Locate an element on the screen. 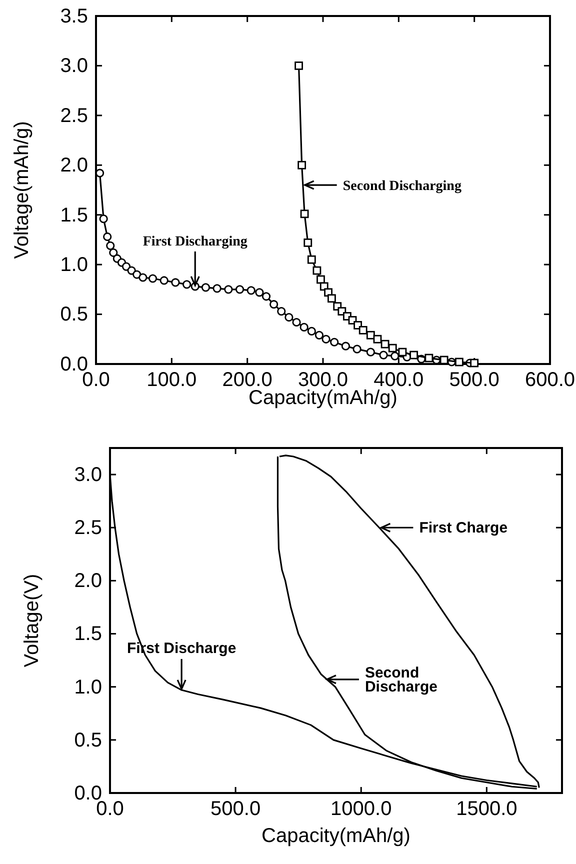 Image resolution: width=576 pixels, height=864 pixels. x-tick-label: 600.0 is located at coordinates (550, 380).